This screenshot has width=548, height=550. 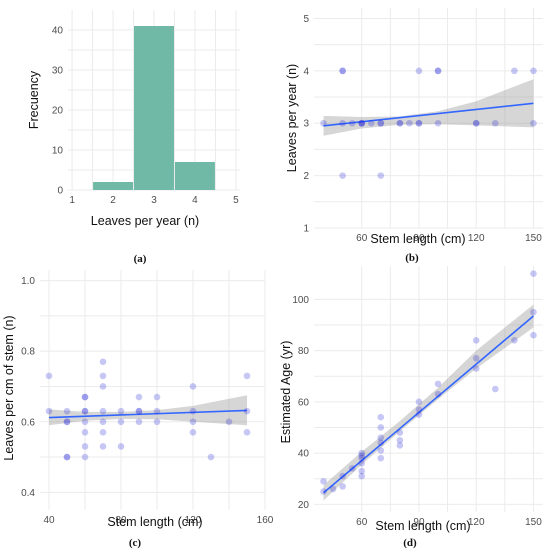 I want to click on y-tick-label: 30, so click(x=58, y=71).